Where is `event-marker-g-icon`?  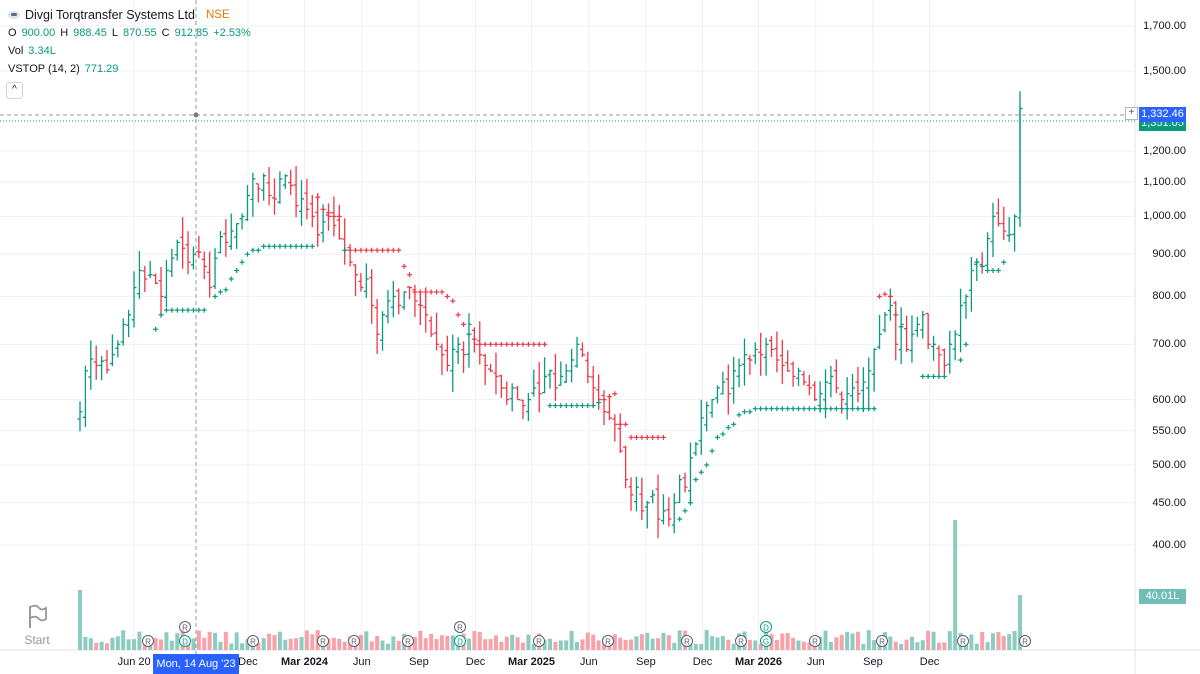 event-marker-g-icon is located at coordinates (766, 641).